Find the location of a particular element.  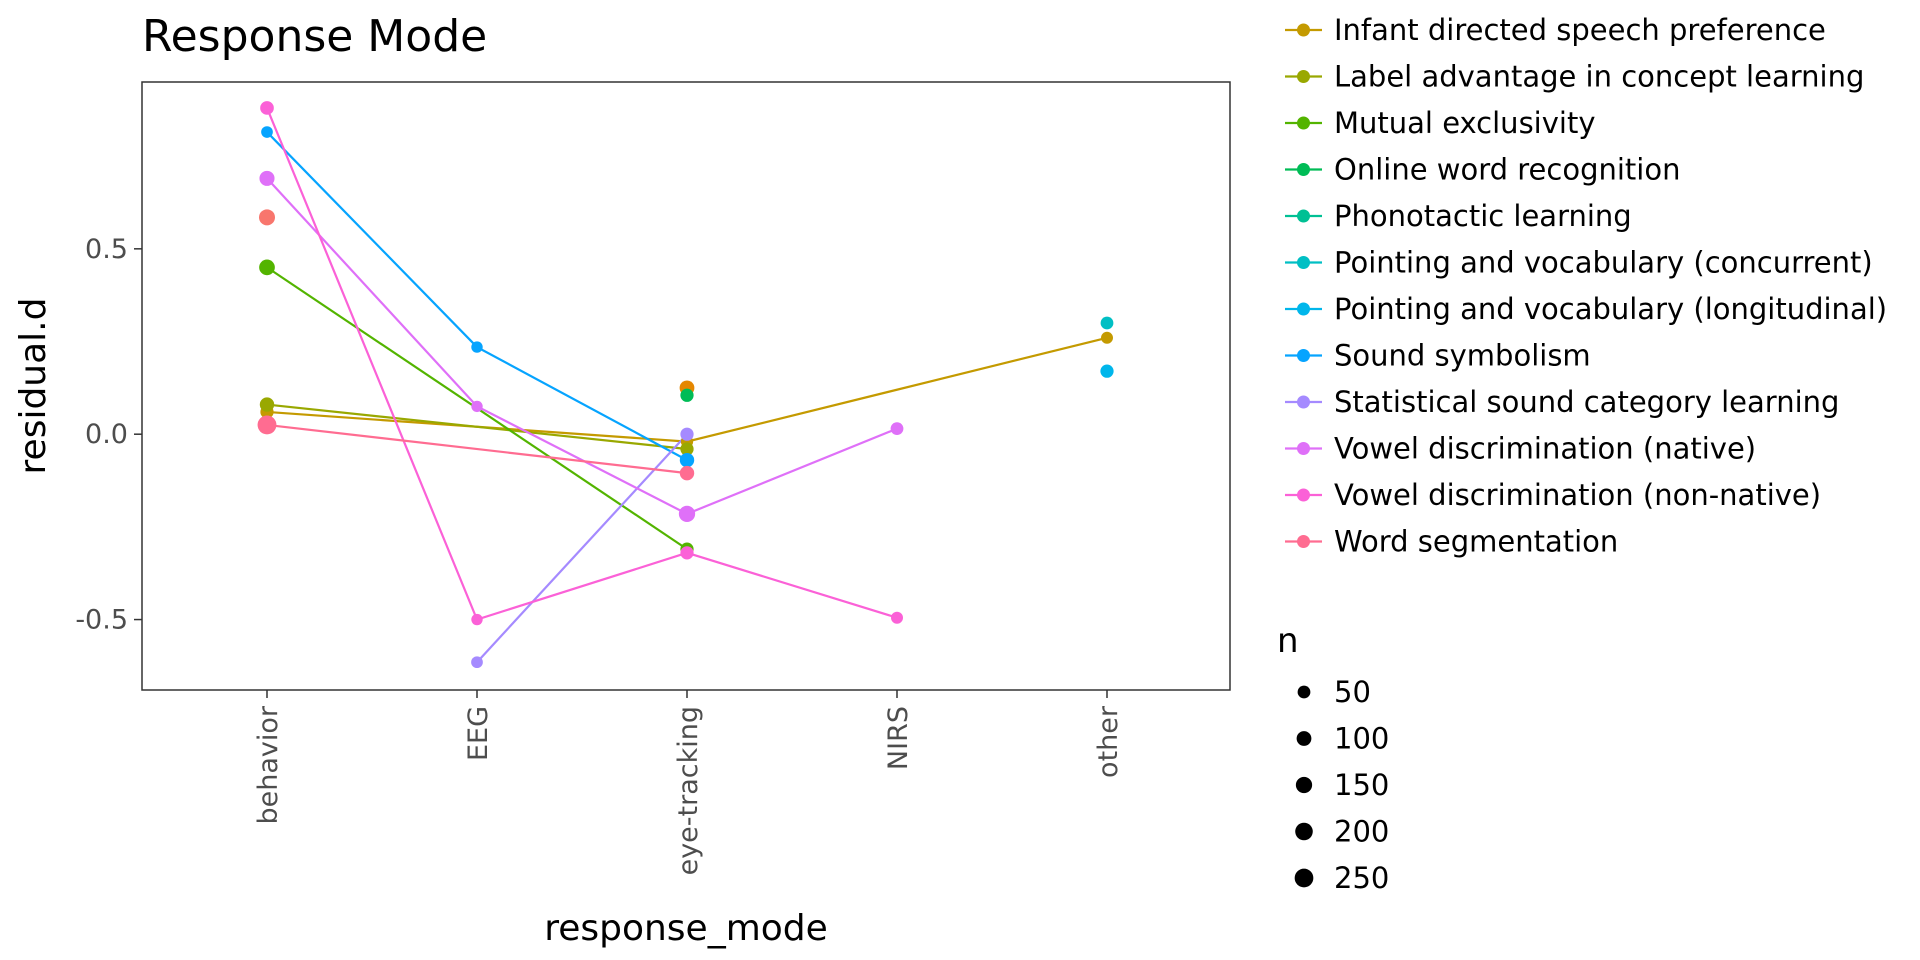

size-legend-item: 50 is located at coordinates (1334, 692).